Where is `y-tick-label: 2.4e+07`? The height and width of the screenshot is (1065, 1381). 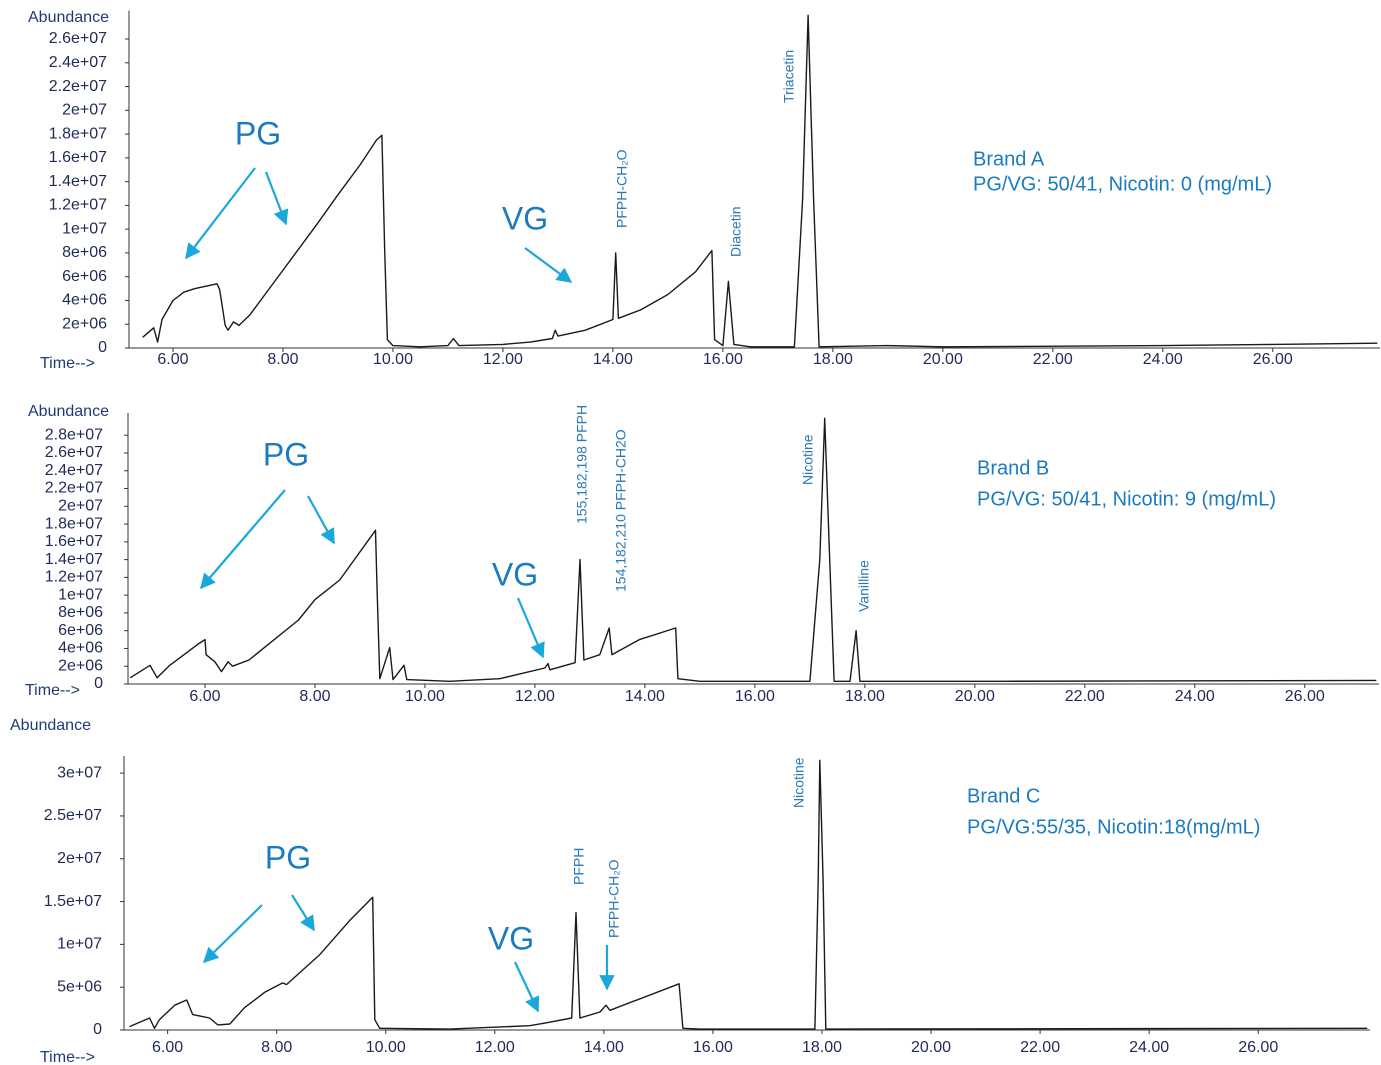
y-tick-label: 2.4e+07 is located at coordinates (78, 62).